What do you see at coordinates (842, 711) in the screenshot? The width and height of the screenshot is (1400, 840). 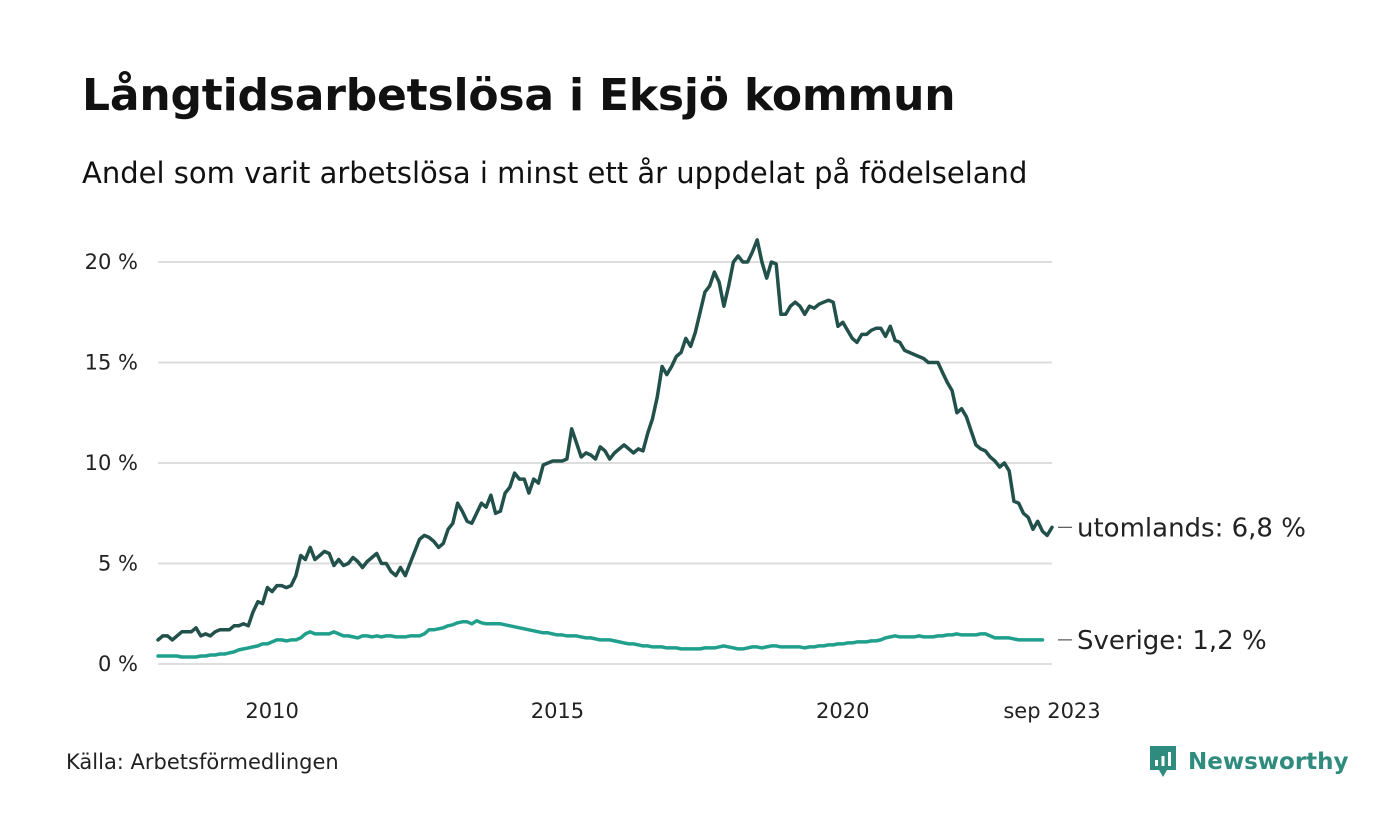 I see `x-tick-label-2: 2020` at bounding box center [842, 711].